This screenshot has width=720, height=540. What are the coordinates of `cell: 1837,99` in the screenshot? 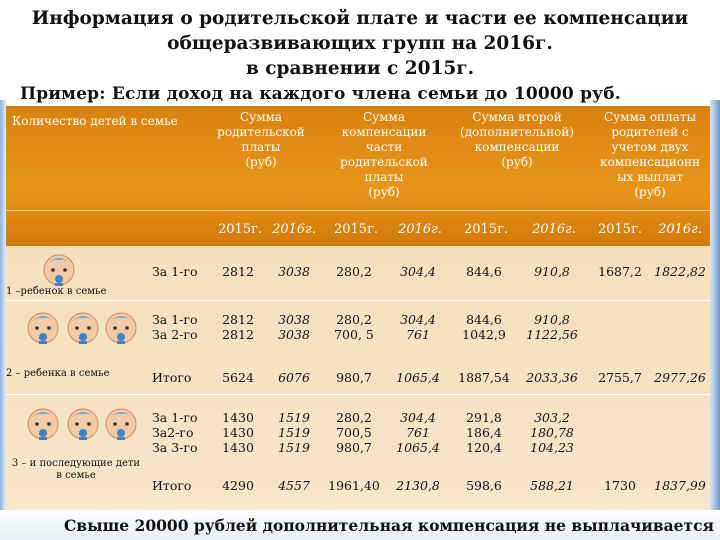 It's located at (680, 485).